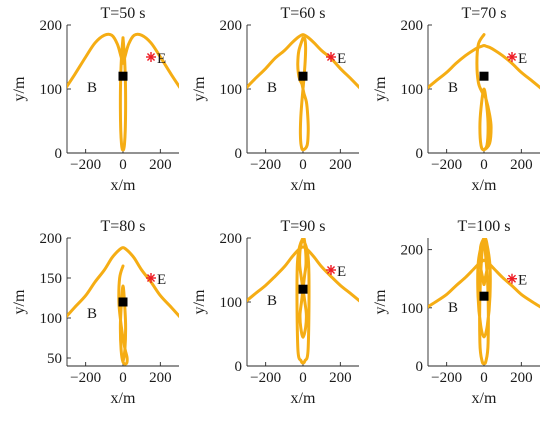  I want to click on panel-title: T=50 s, so click(122, 13).